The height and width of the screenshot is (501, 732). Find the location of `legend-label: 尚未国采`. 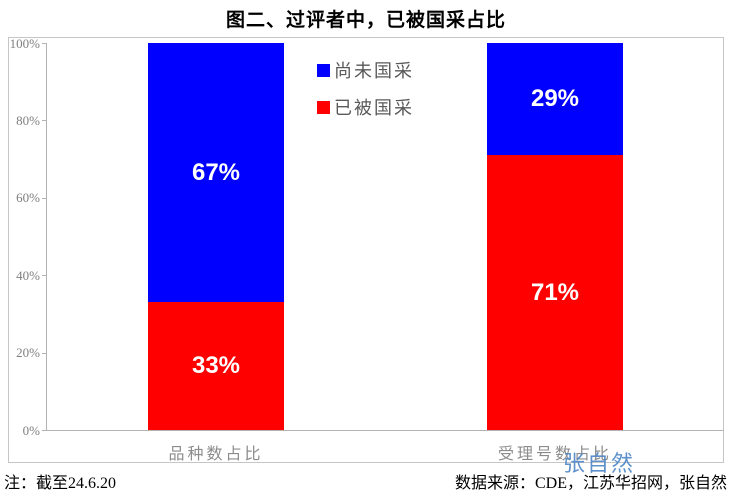

legend-label: 尚未国采 is located at coordinates (374, 71).